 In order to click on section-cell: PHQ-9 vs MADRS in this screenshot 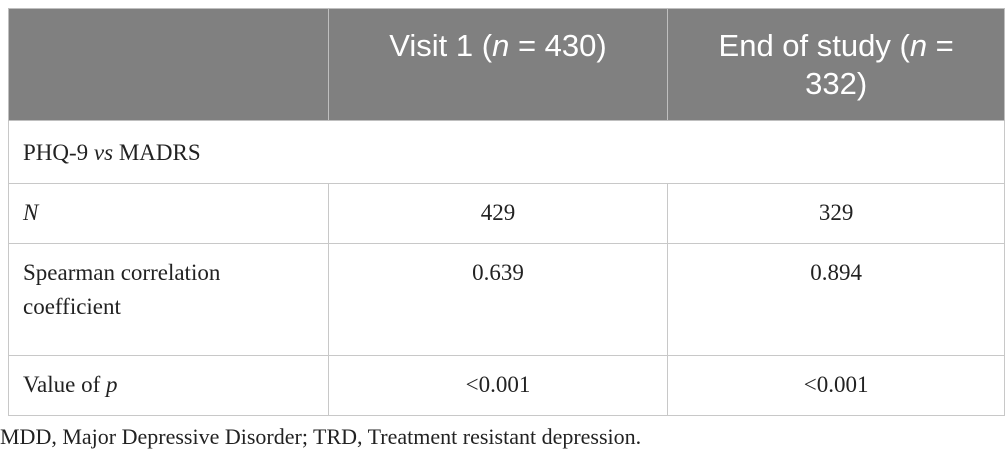, I will do `click(506, 152)`.